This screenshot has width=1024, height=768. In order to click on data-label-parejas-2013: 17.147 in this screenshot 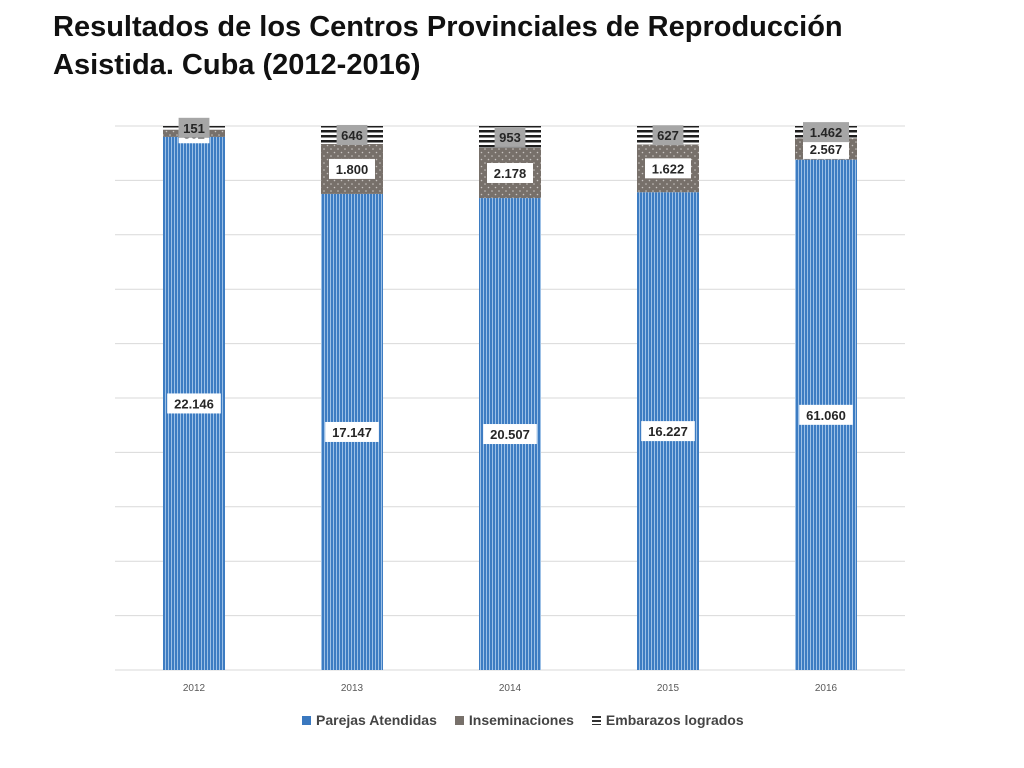, I will do `click(352, 431)`.